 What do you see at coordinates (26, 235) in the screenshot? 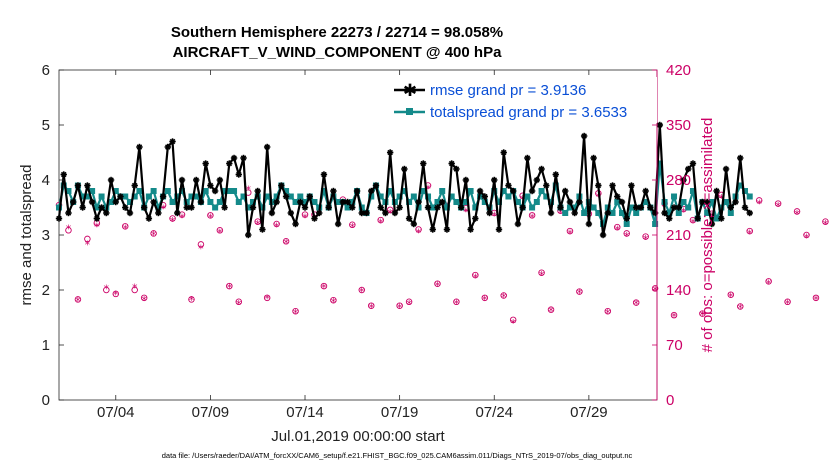
I see `y-axis-label: rmse and totalspread` at bounding box center [26, 235].